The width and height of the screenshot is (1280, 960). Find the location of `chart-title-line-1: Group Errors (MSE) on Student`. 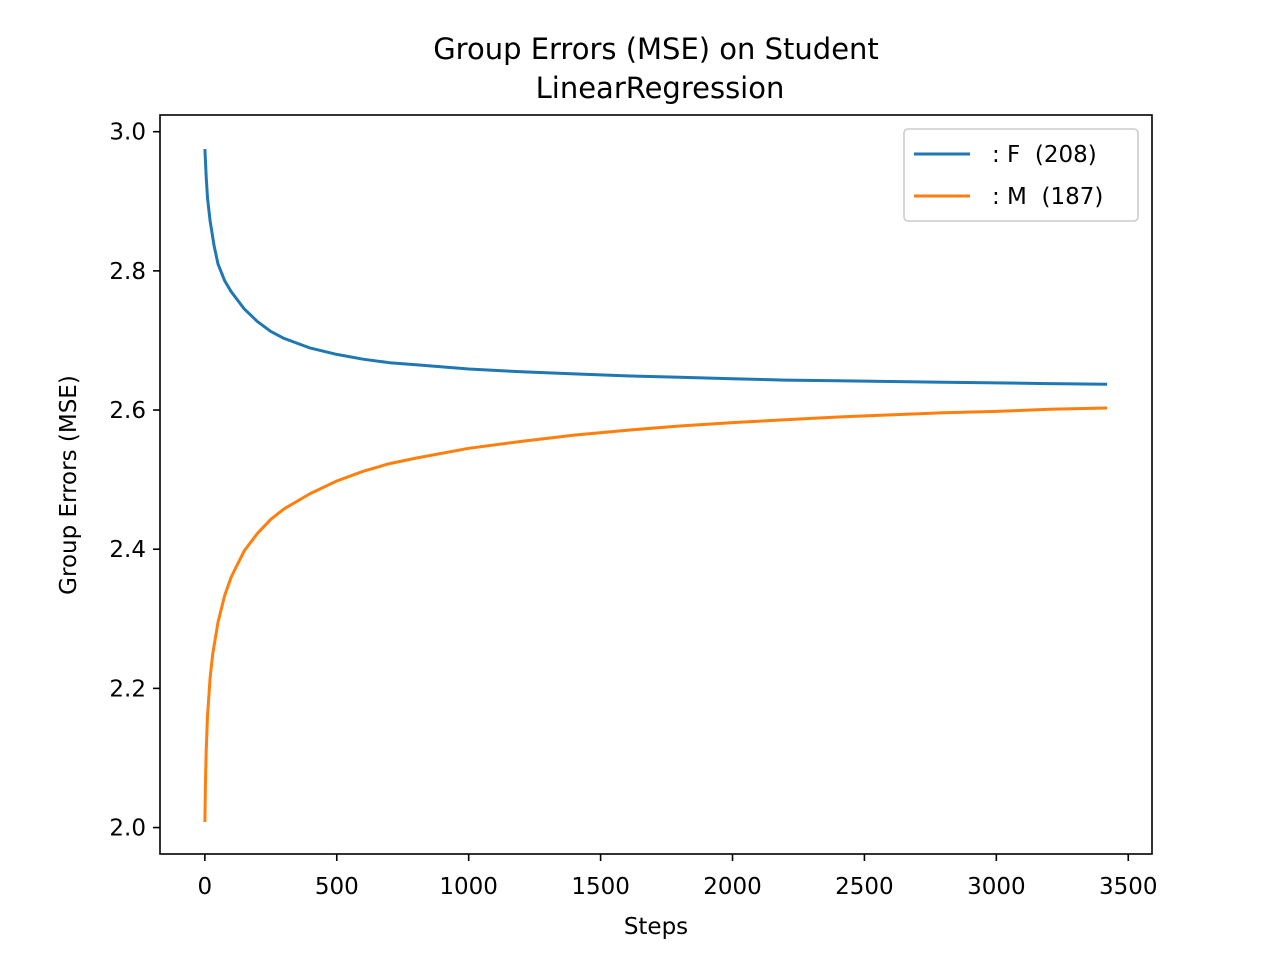

chart-title-line-1: Group Errors (MSE) on Student is located at coordinates (656, 49).